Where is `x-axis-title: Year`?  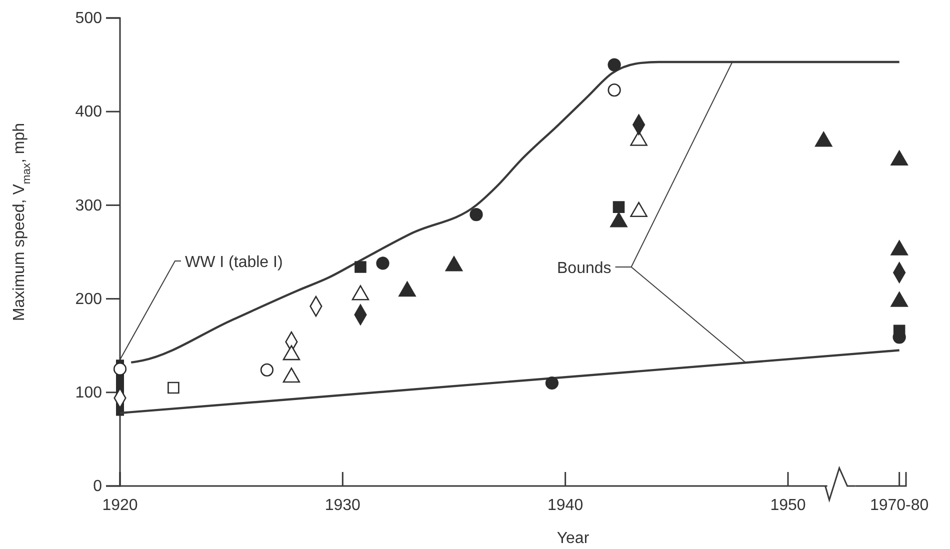 x-axis-title: Year is located at coordinates (573, 538).